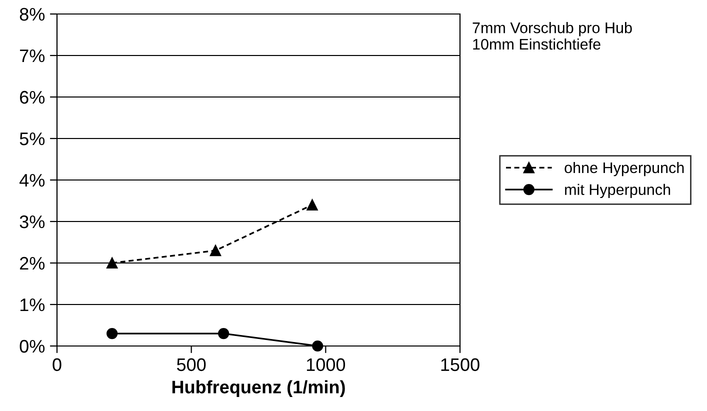 This screenshot has width=707, height=411. Describe the element at coordinates (617, 191) in the screenshot. I see `legend-label: mit Hyperpunch` at that location.